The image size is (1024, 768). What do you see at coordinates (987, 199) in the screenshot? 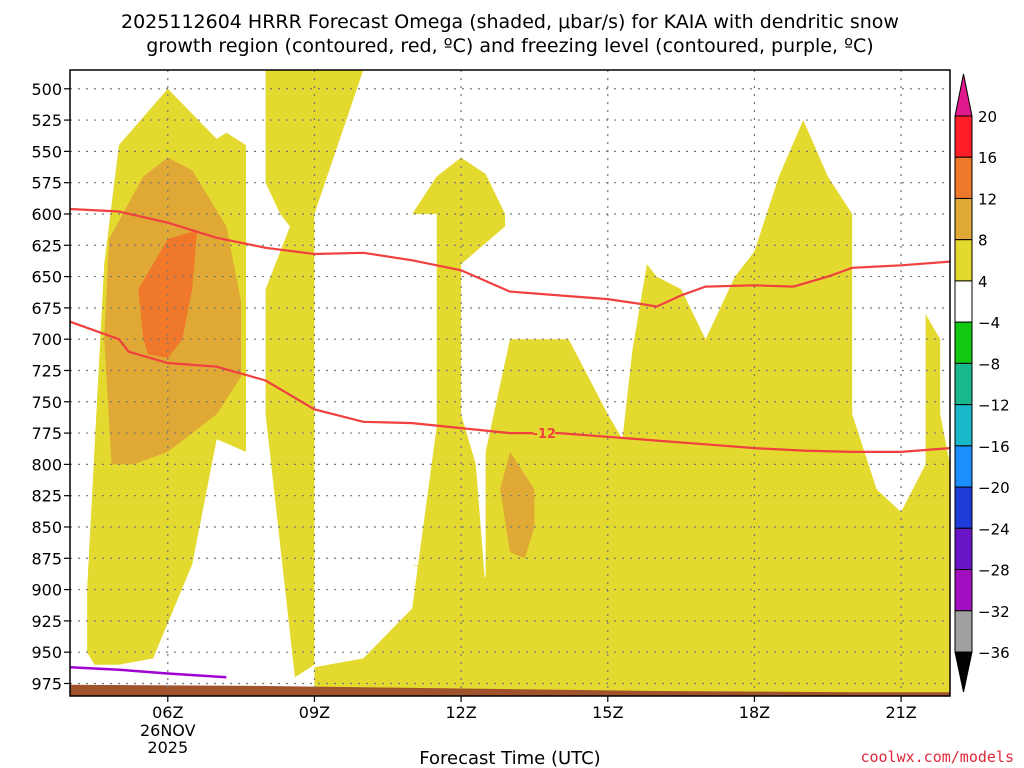
I see `colorbar-label-3: 12` at bounding box center [987, 199].